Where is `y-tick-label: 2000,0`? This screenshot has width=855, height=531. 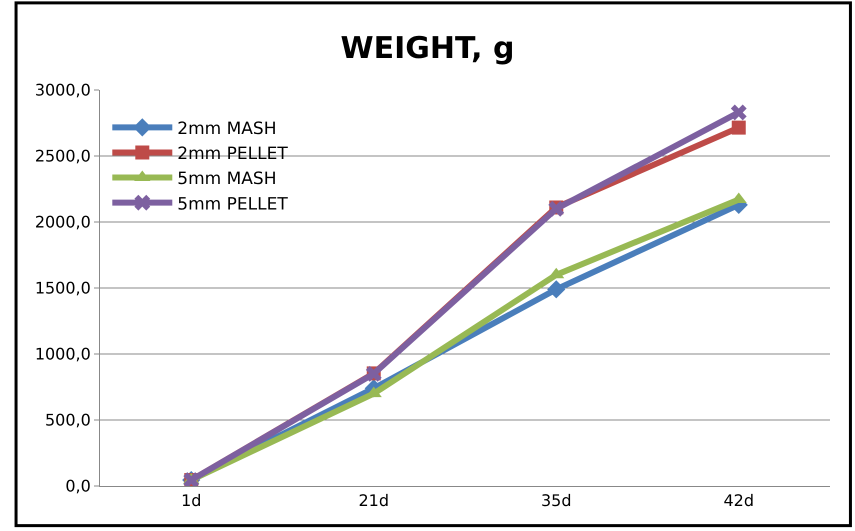
y-tick-label: 2000,0 is located at coordinates (62, 222).